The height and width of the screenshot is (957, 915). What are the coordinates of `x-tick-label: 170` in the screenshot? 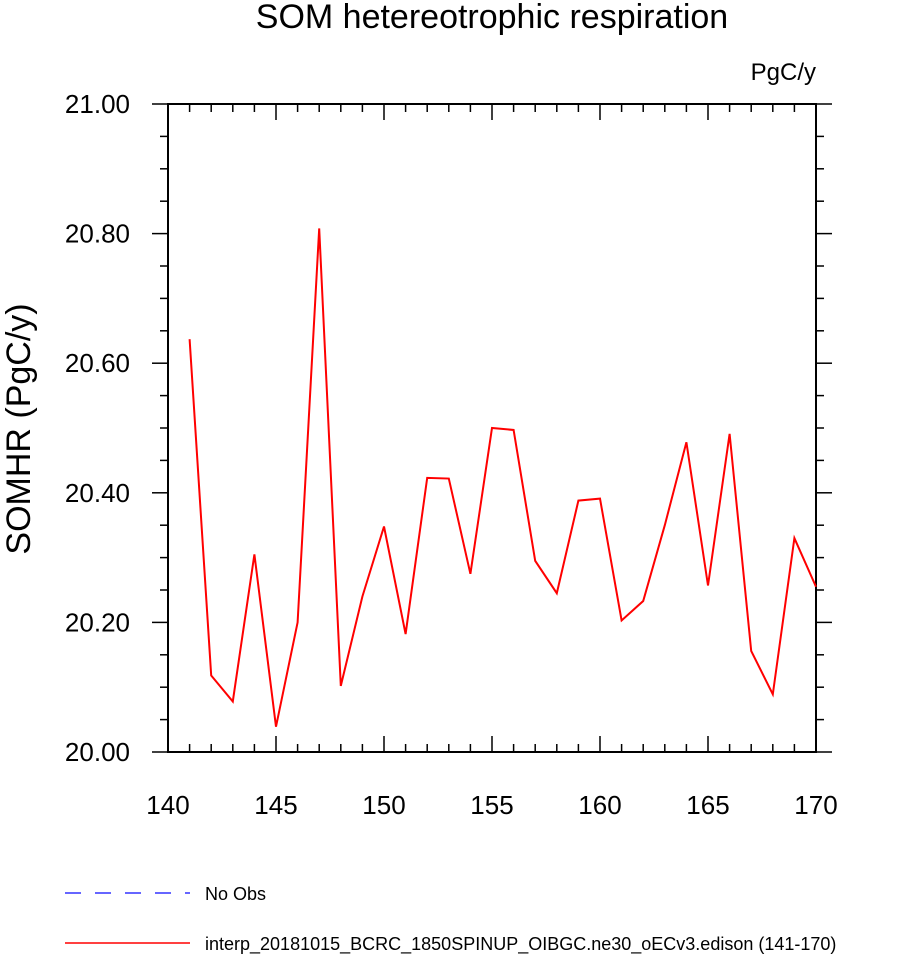 It's located at (815, 805).